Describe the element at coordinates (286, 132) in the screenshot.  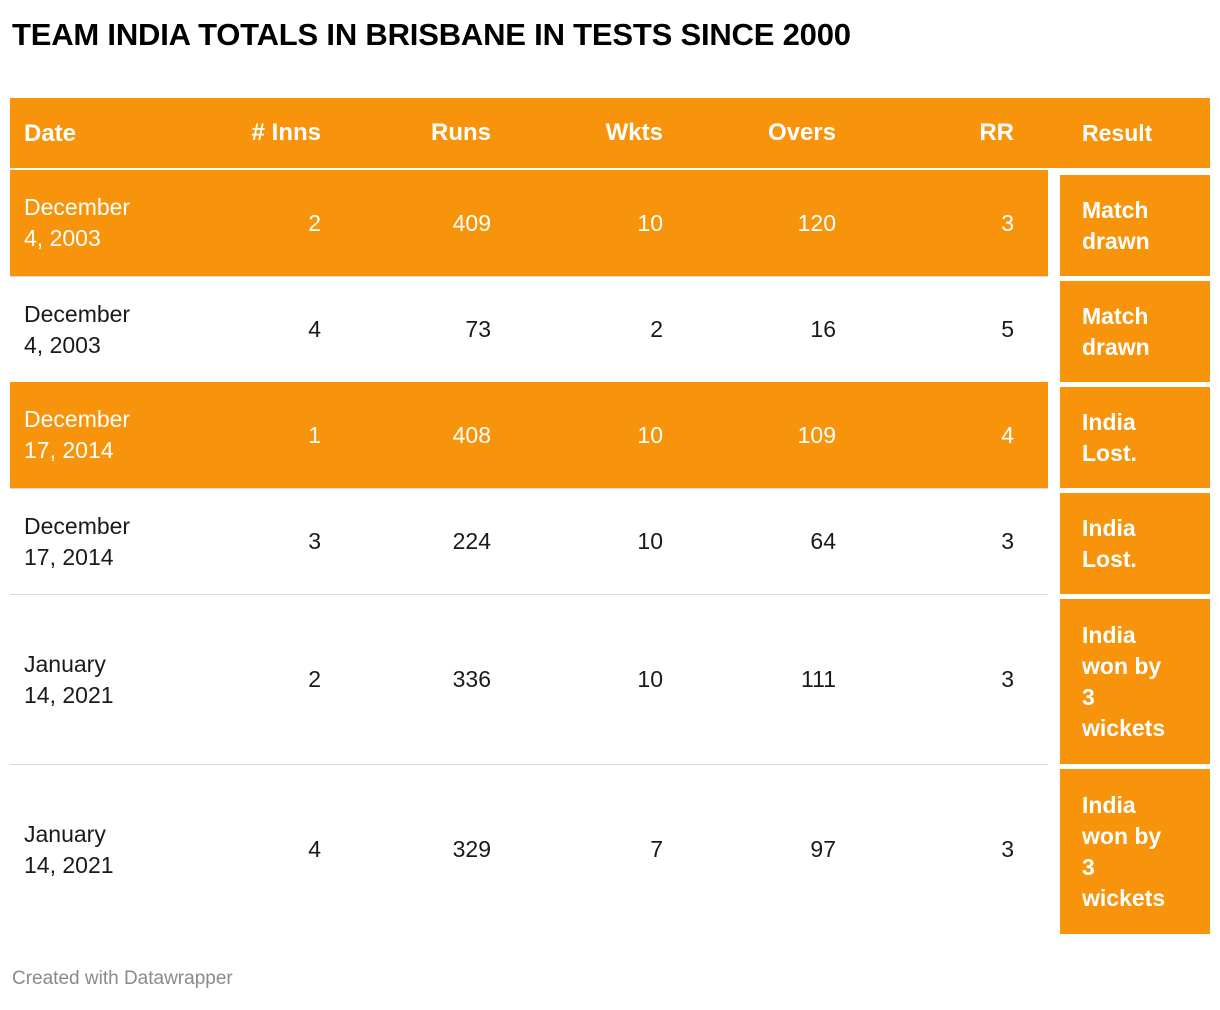
I see `column-header-inns: # Inns` at that location.